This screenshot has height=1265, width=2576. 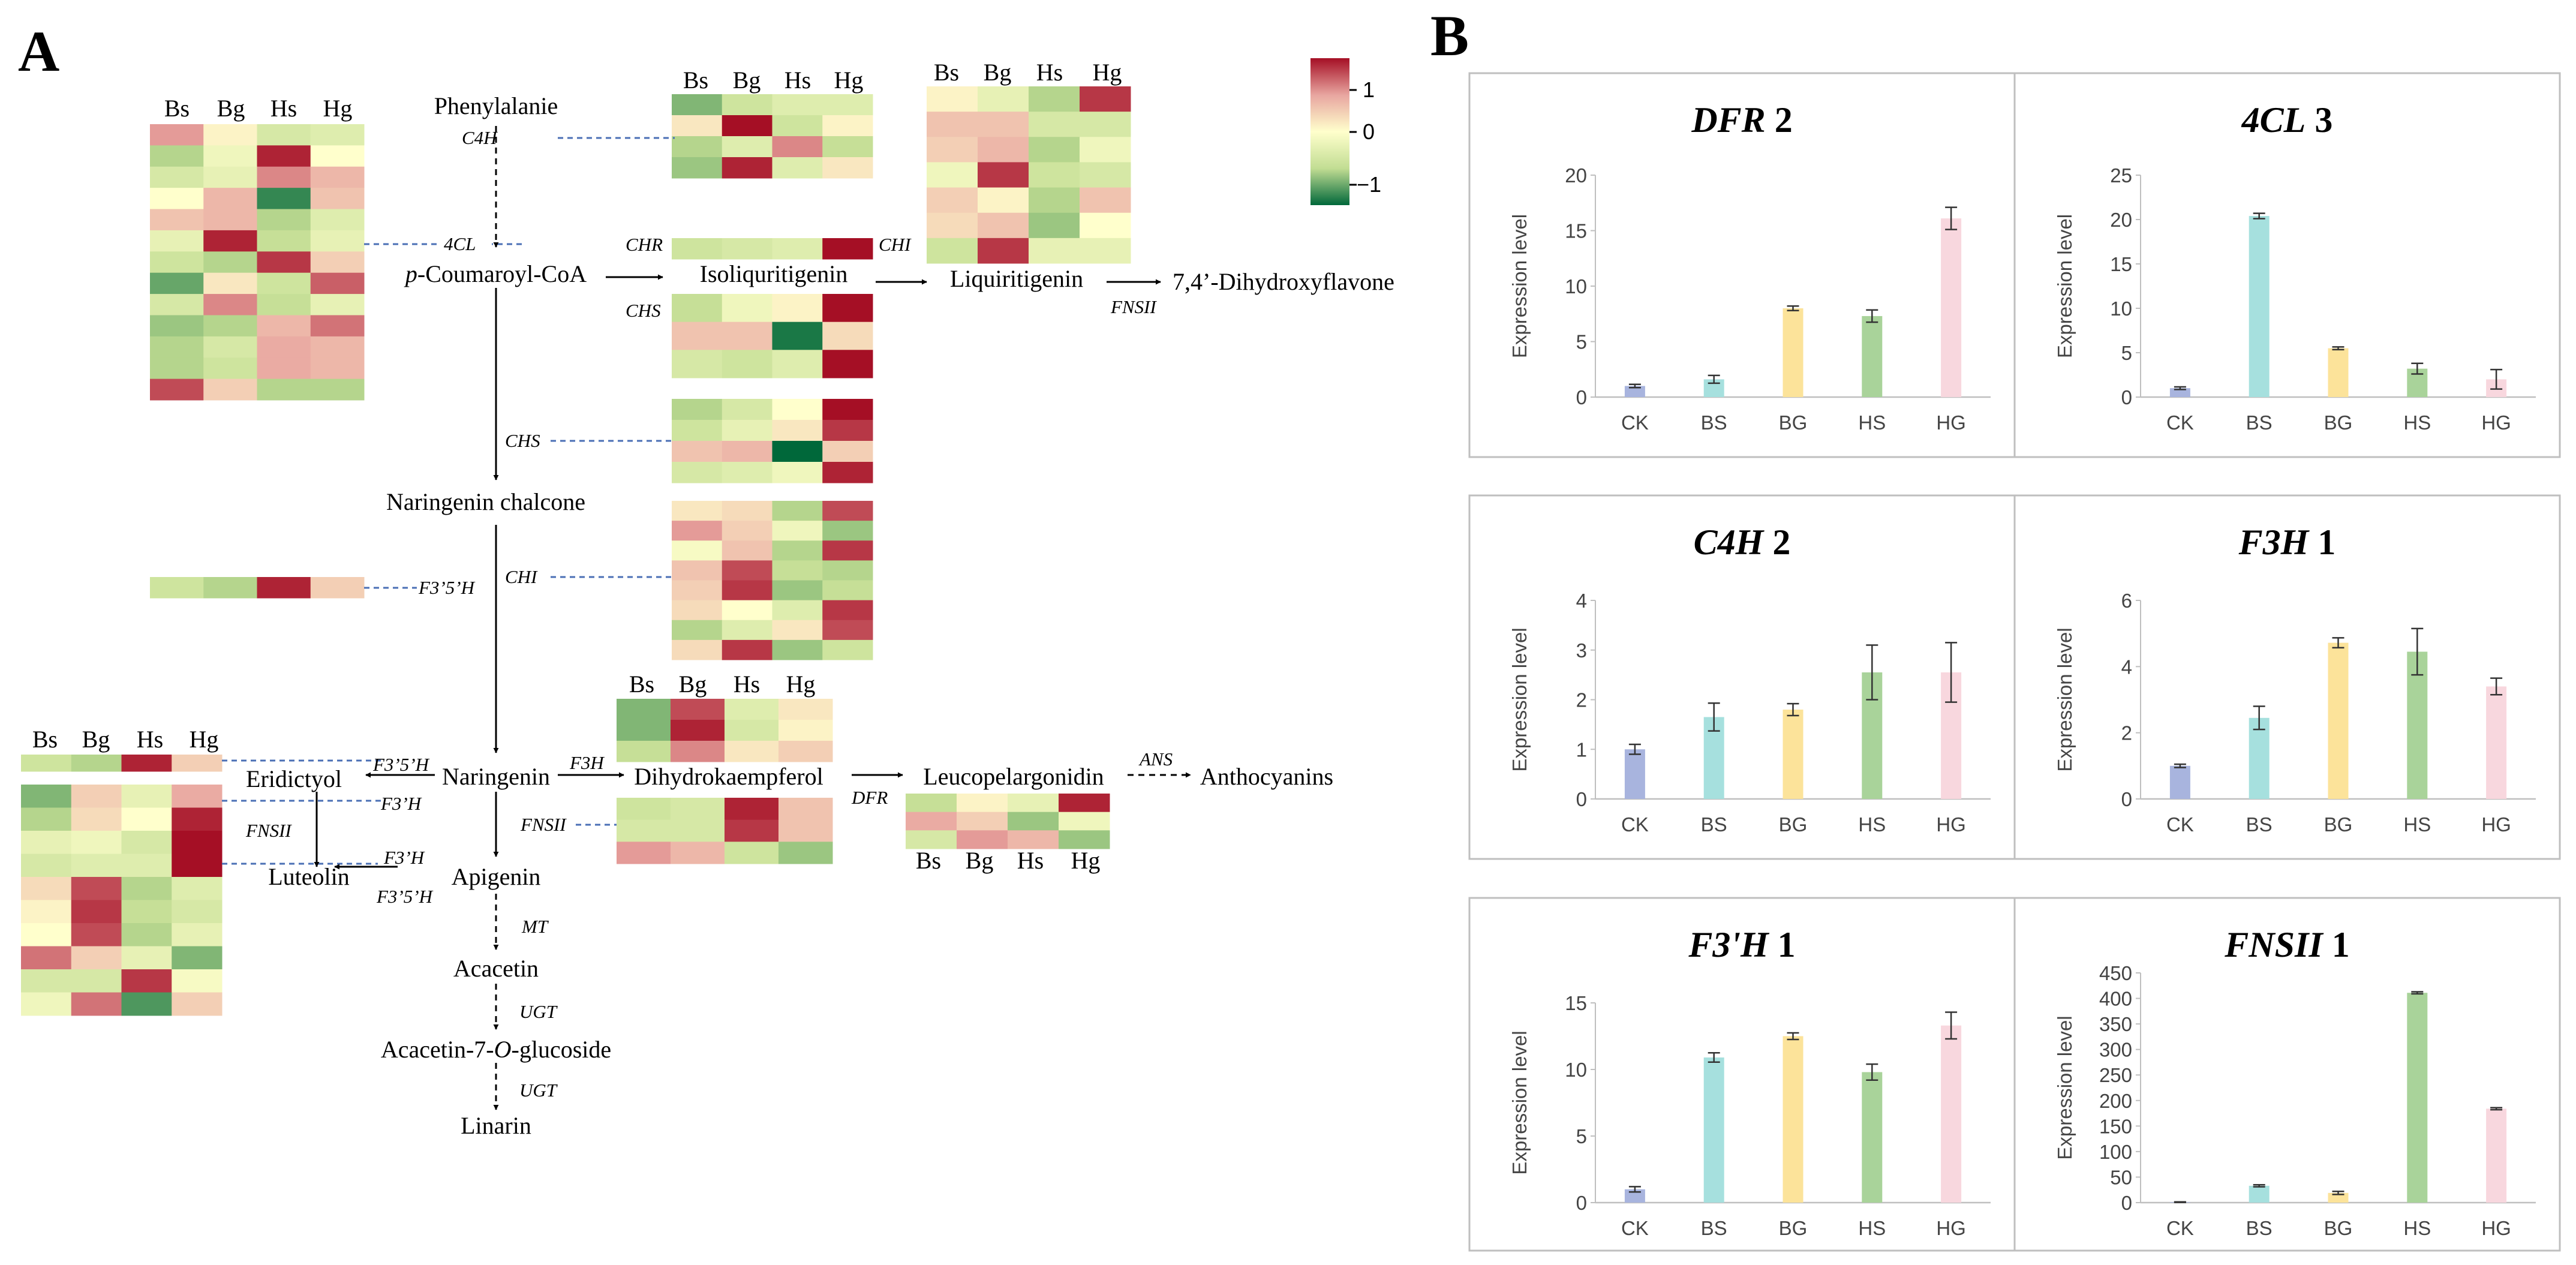 What do you see at coordinates (1086, 860) in the screenshot?
I see `hm-header: Hg` at bounding box center [1086, 860].